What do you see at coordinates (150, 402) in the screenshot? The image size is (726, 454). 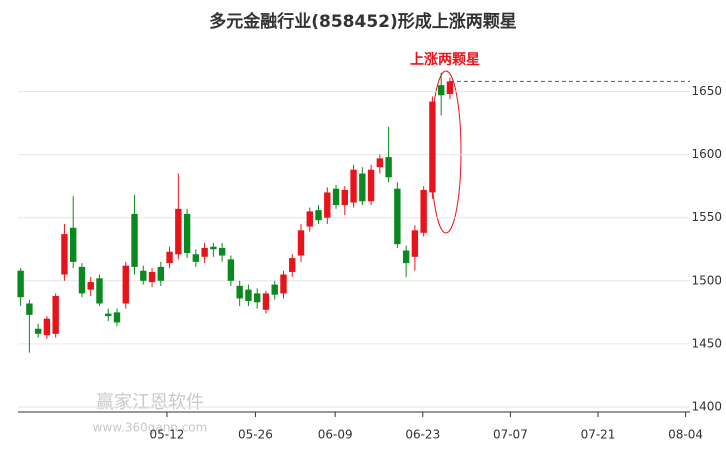 I see `watermark: 赢家江恩软件` at bounding box center [150, 402].